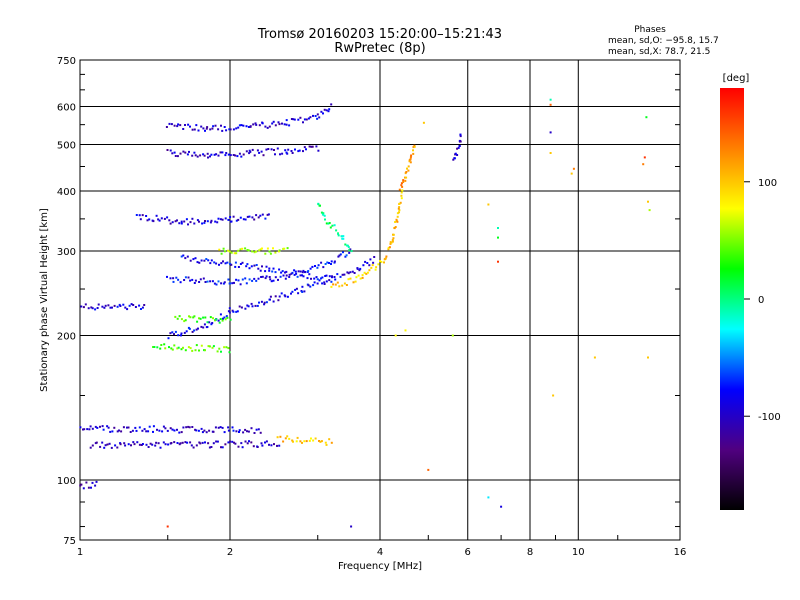  What do you see at coordinates (230, 552) in the screenshot?
I see `x-tick-label: 2` at bounding box center [230, 552].